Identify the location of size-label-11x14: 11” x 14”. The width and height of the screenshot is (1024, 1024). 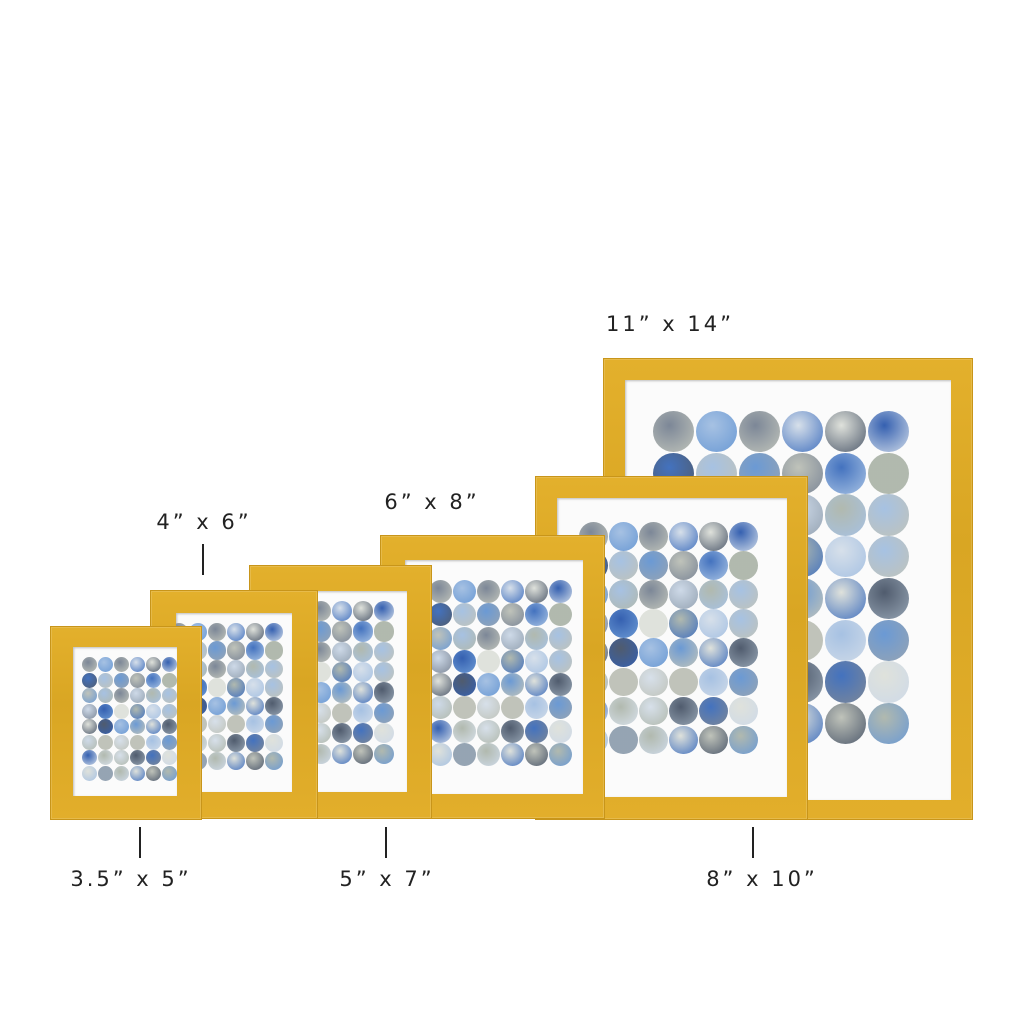
(670, 324).